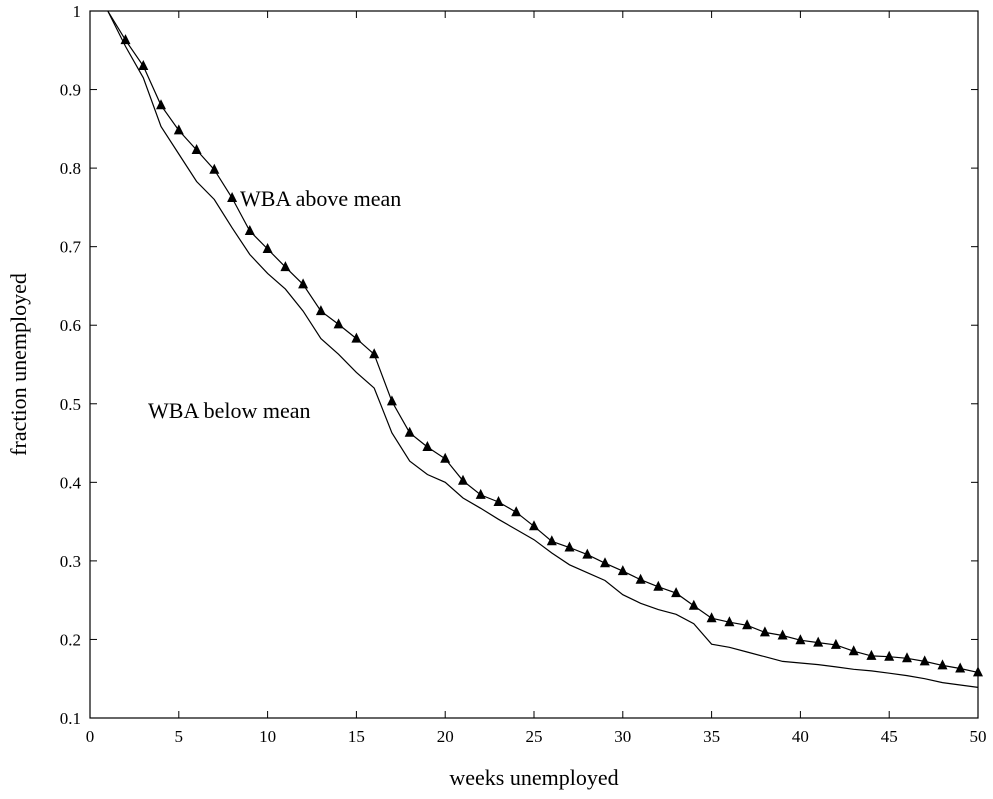 Image resolution: width=993 pixels, height=799 pixels. What do you see at coordinates (889, 736) in the screenshot?
I see `x-tick-label: 45` at bounding box center [889, 736].